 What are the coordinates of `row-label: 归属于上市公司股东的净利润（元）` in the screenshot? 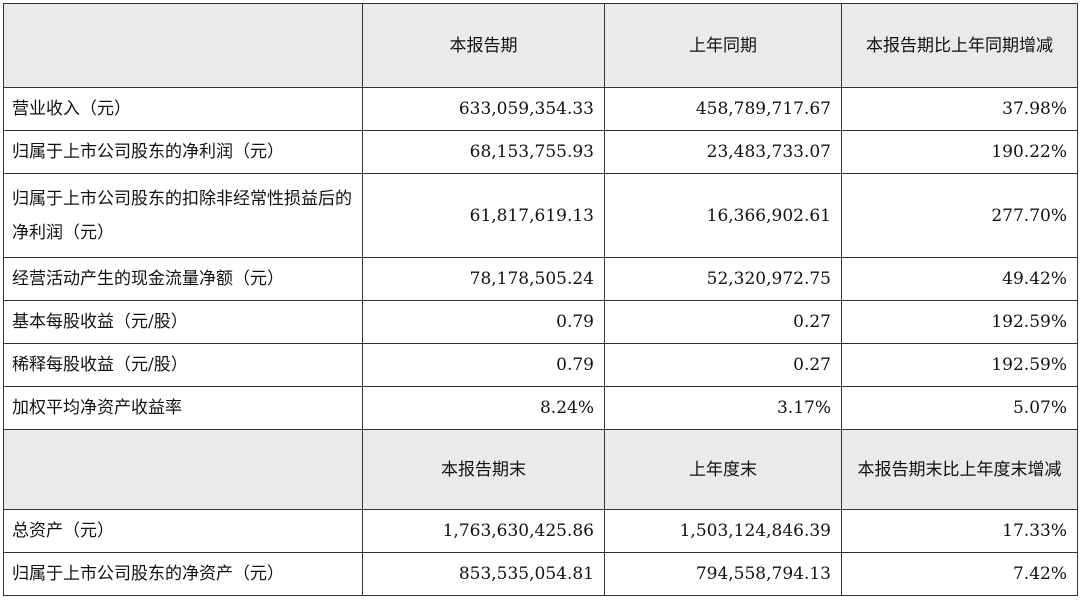 It's located at (183, 152).